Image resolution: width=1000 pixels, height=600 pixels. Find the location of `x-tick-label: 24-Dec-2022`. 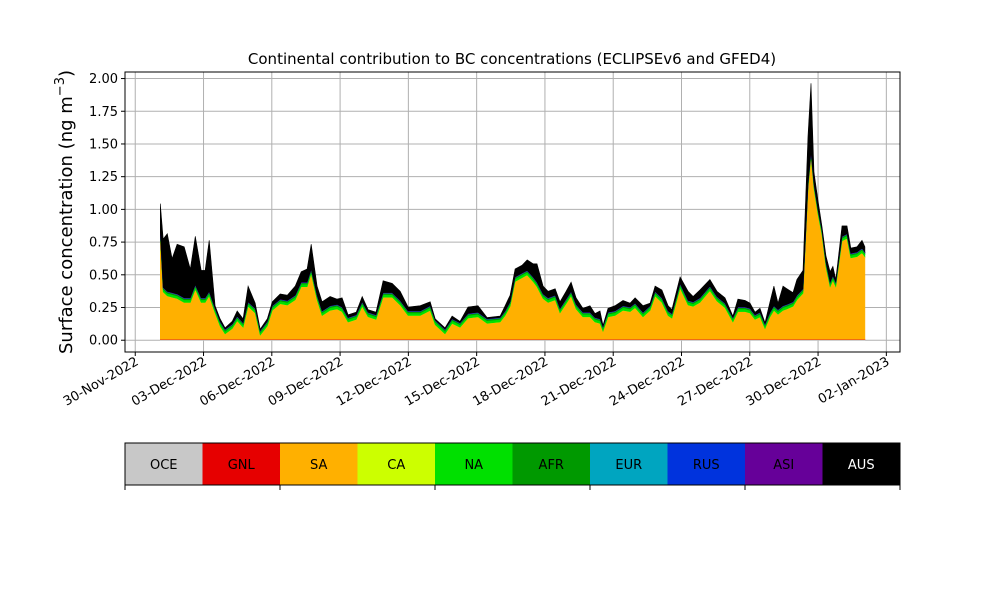

x-tick-label: 24-Dec-2022 is located at coordinates (647, 381).